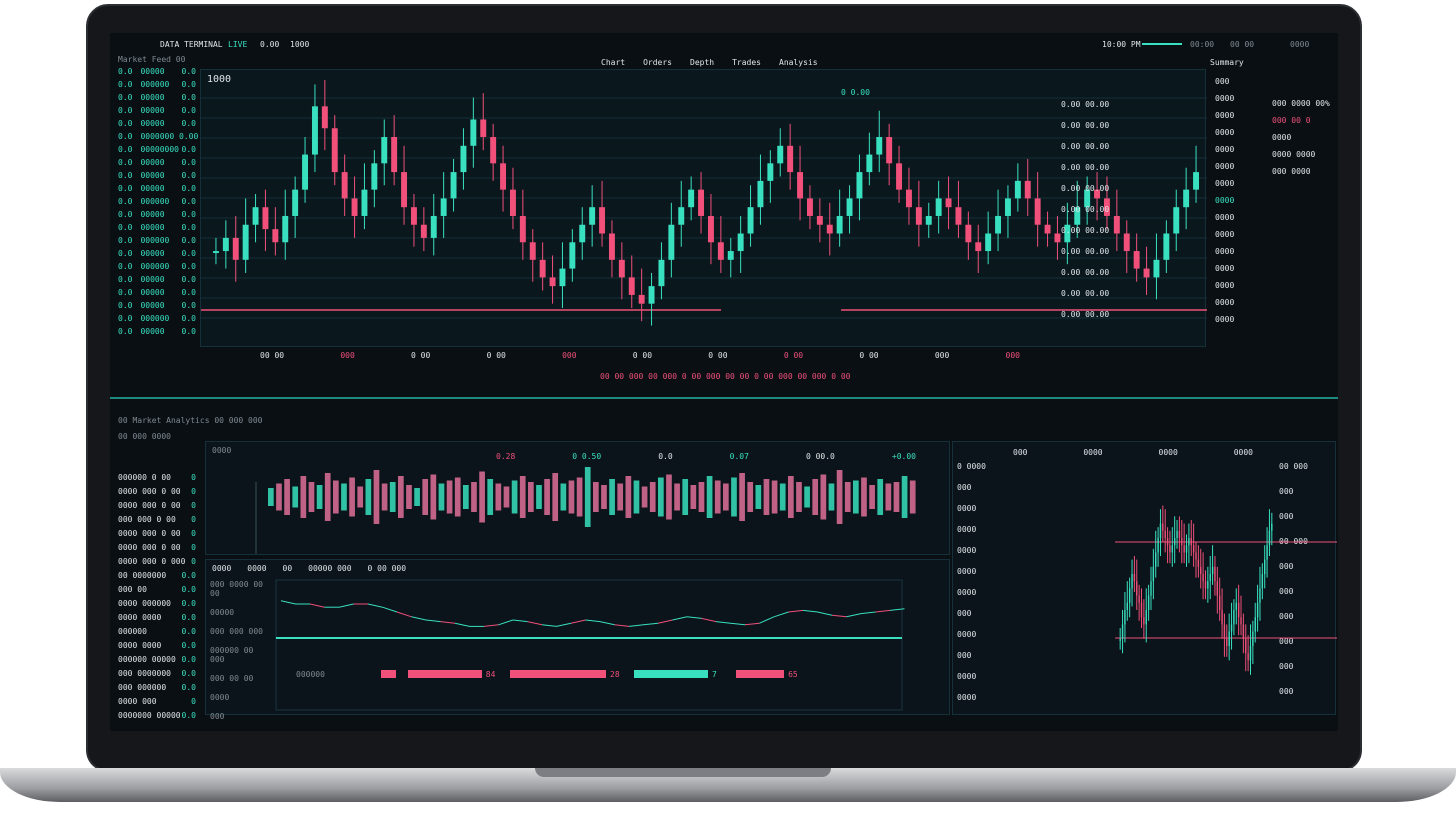 The width and height of the screenshot is (1456, 816). I want to click on watchlist-row: 0.00000000 0.00.0, so click(163, 136).